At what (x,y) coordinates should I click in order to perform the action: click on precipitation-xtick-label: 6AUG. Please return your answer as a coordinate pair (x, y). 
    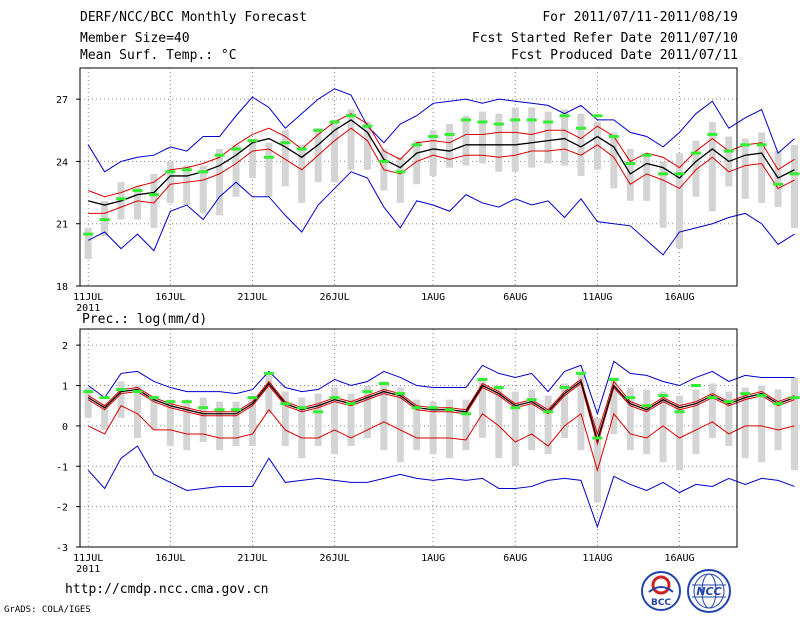
    Looking at the image, I should click on (515, 558).